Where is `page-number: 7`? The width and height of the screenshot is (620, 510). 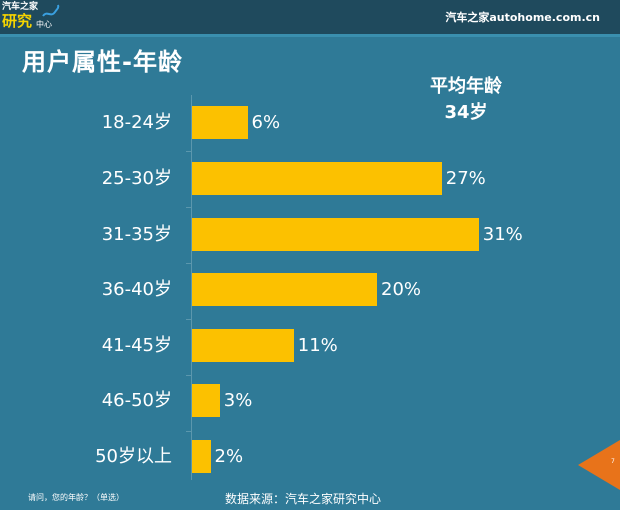
page-number: 7 is located at coordinates (613, 461).